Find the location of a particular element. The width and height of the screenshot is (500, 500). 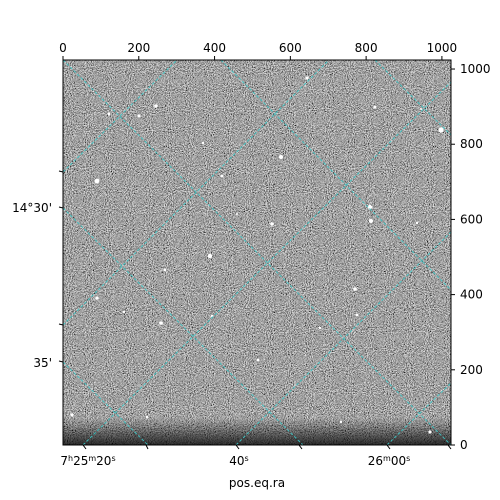

right-tick-label: 400 is located at coordinates (471, 295).